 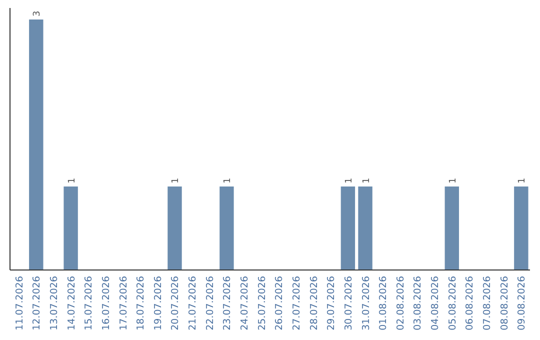 What do you see at coordinates (314, 303) in the screenshot?
I see `x-tick-label: 28.07.2026` at bounding box center [314, 303].